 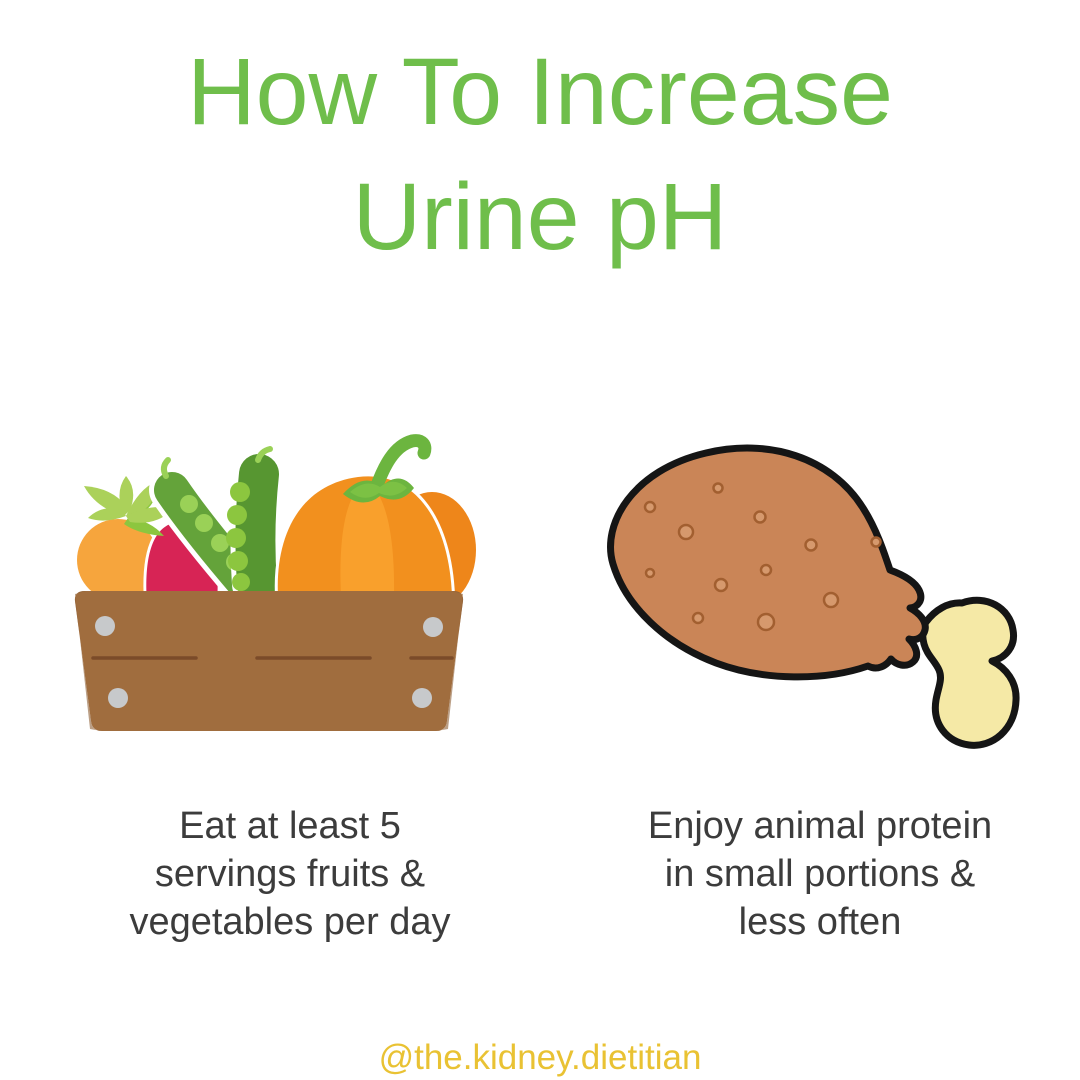 I want to click on tomato-leaves, so click(x=128, y=506).